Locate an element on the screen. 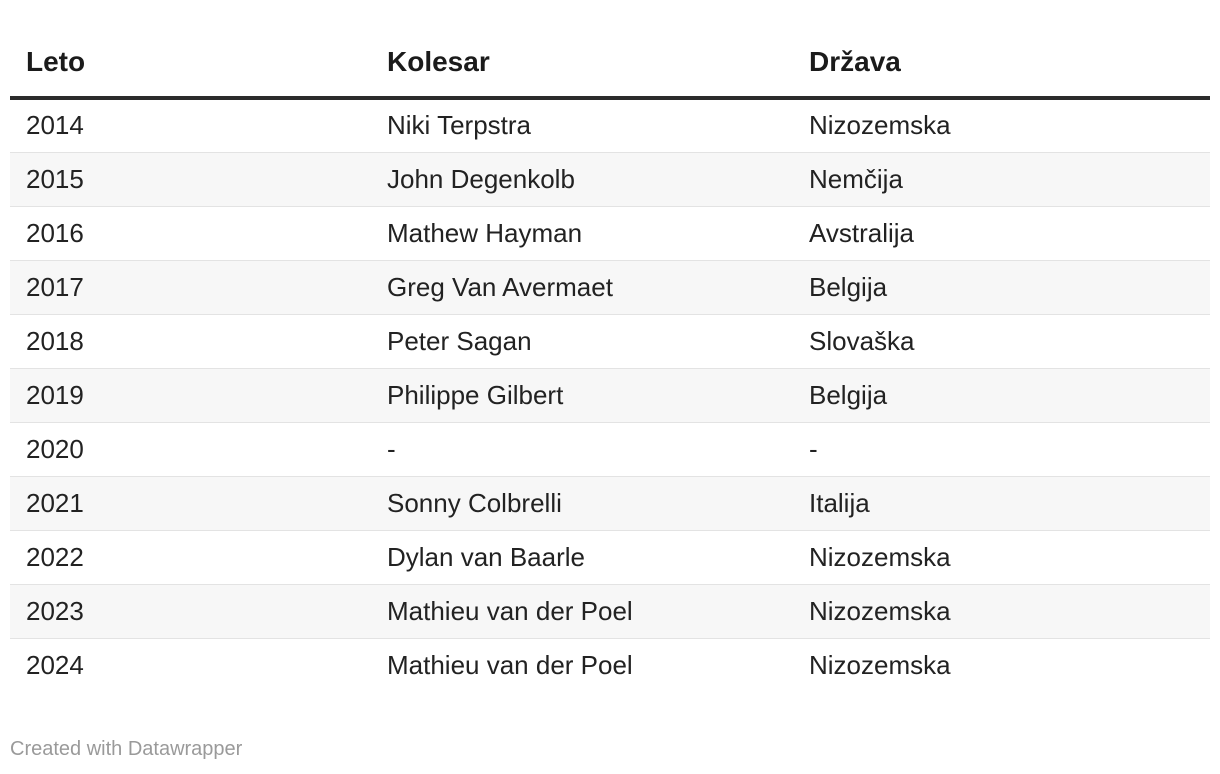  cell-rider: Mathew Hayman is located at coordinates (582, 233).